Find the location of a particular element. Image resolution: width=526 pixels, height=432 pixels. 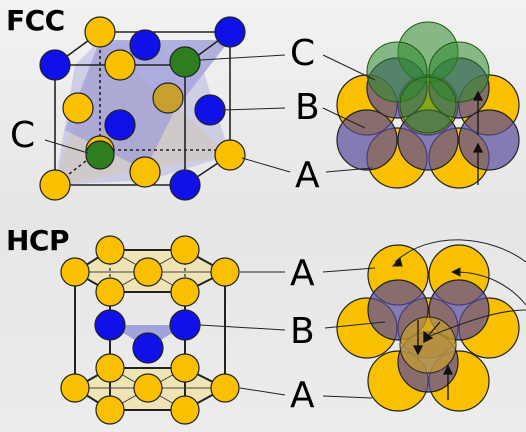

hcp-heading: HCP is located at coordinates (38, 240).